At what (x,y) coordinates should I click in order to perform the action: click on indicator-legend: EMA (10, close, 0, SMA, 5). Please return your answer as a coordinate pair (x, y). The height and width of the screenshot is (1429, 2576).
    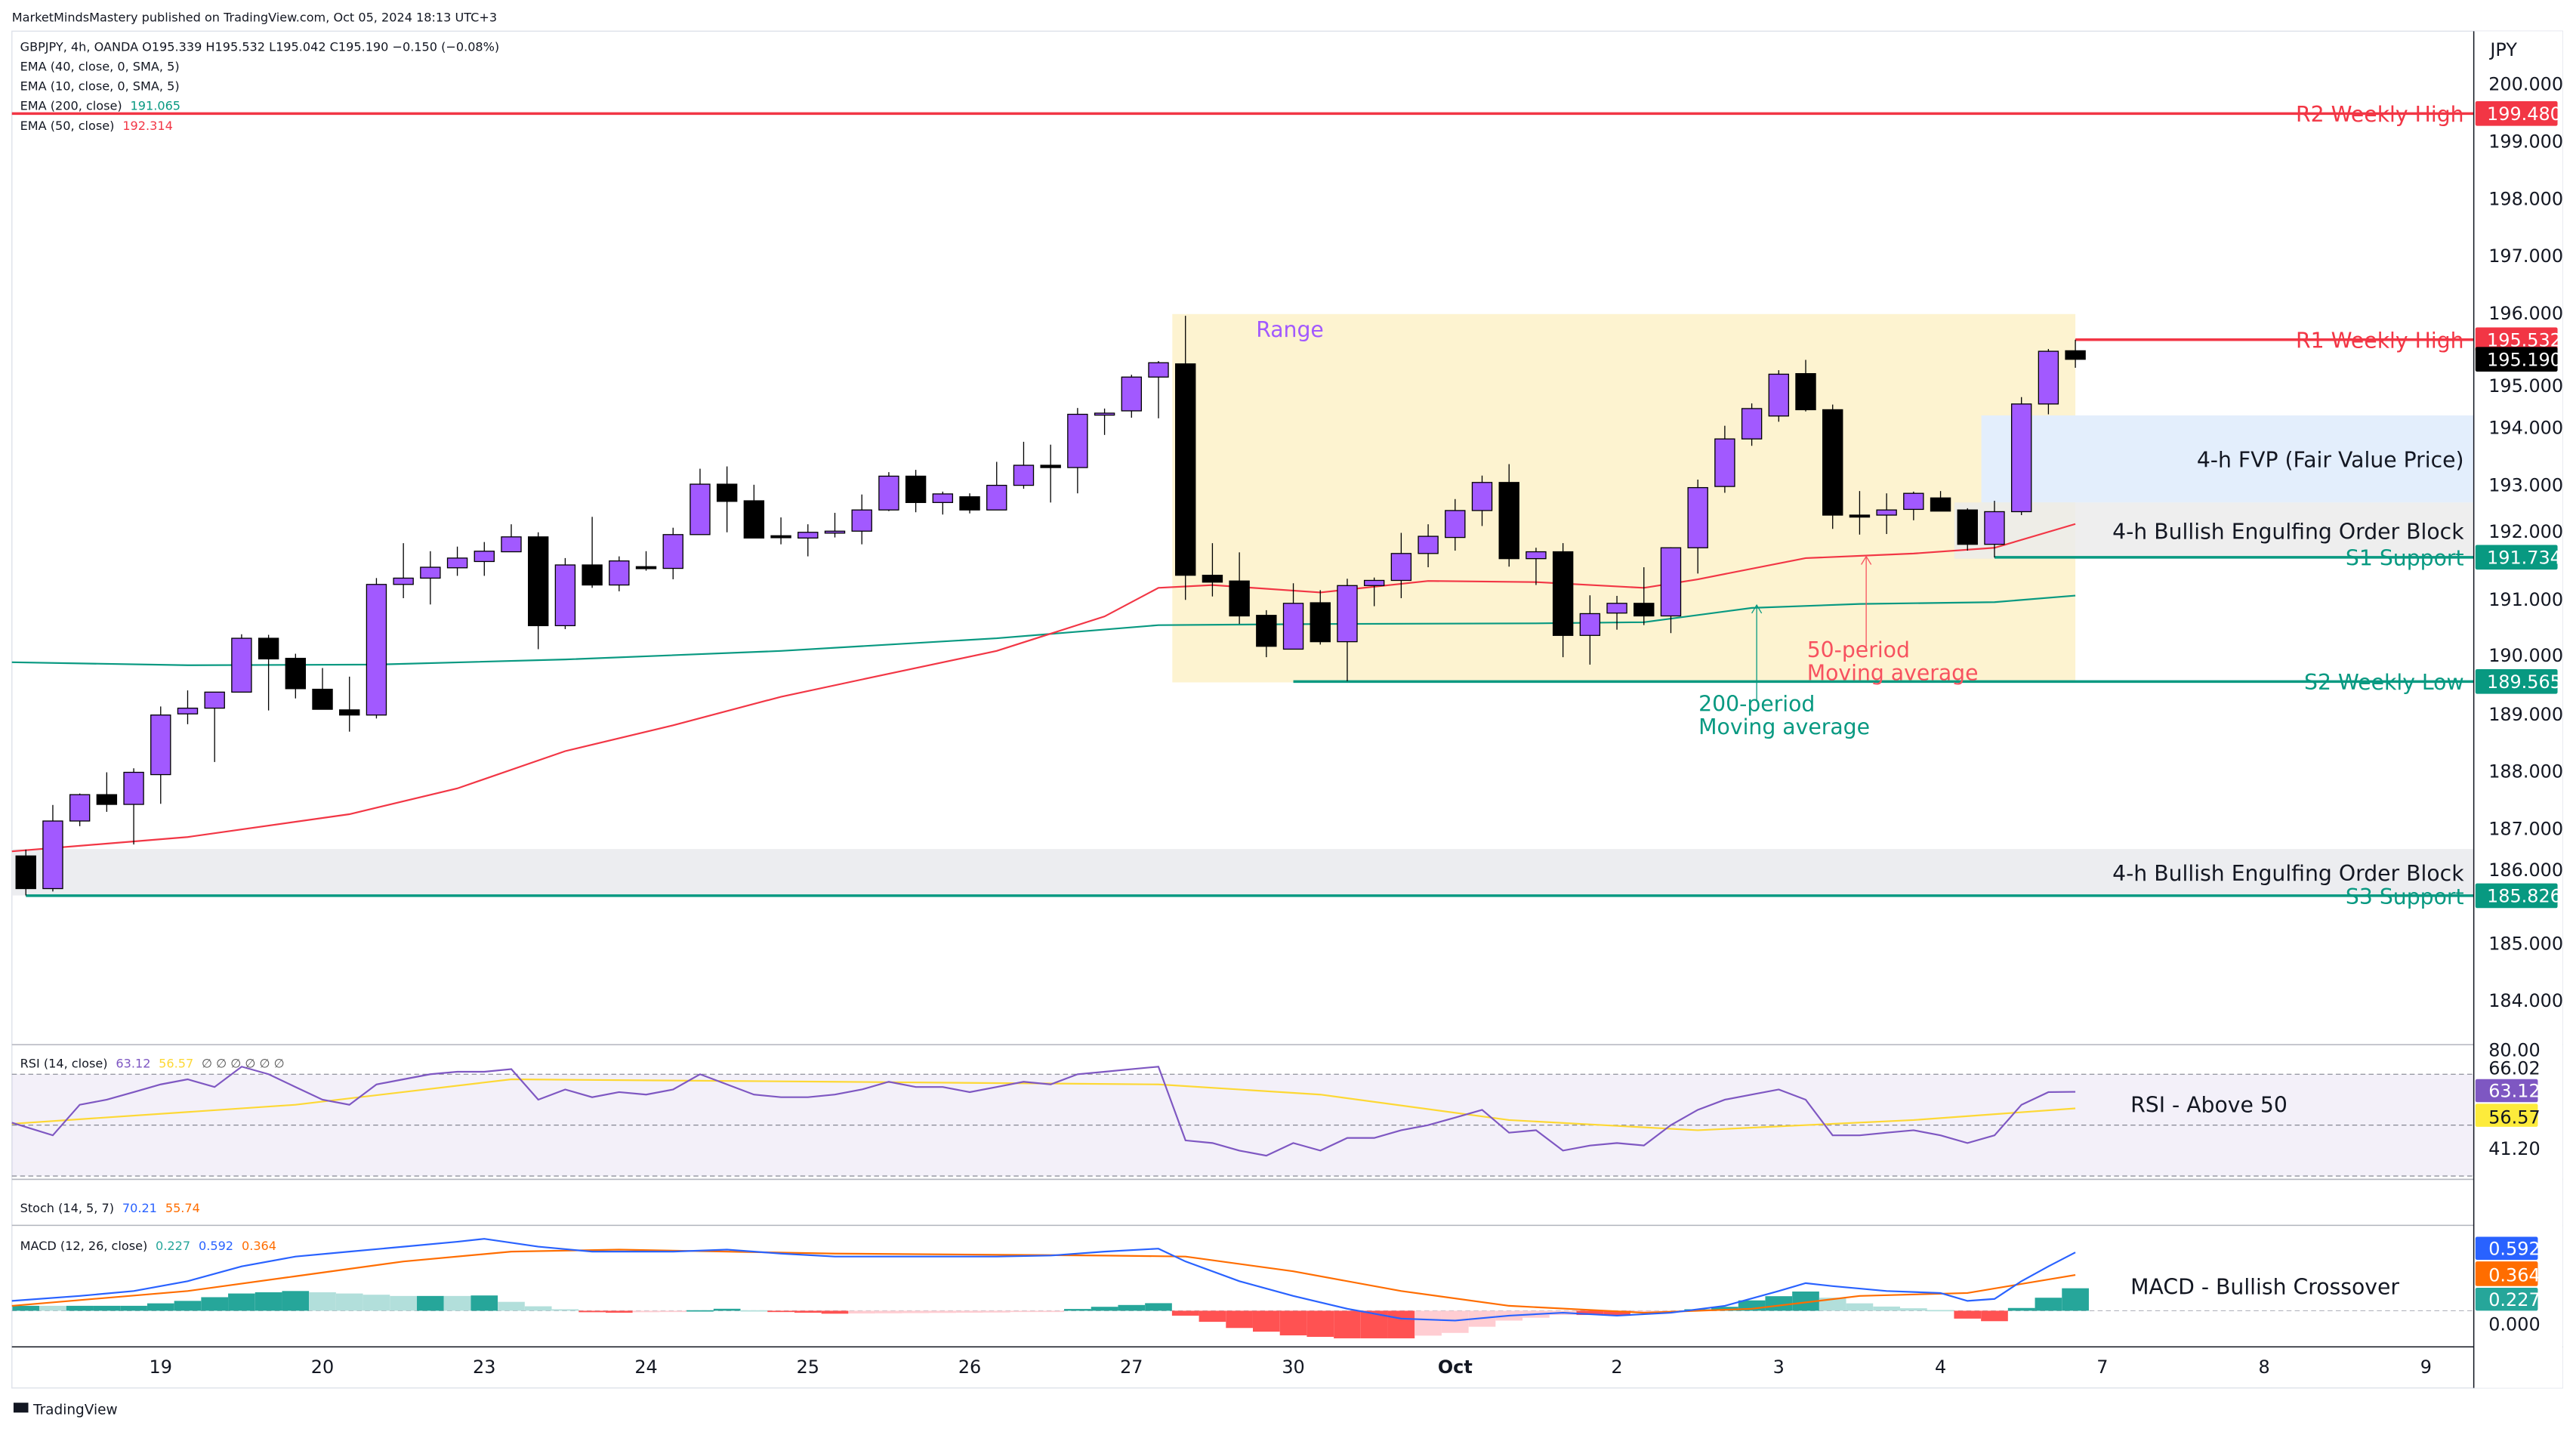
    Looking at the image, I should click on (100, 86).